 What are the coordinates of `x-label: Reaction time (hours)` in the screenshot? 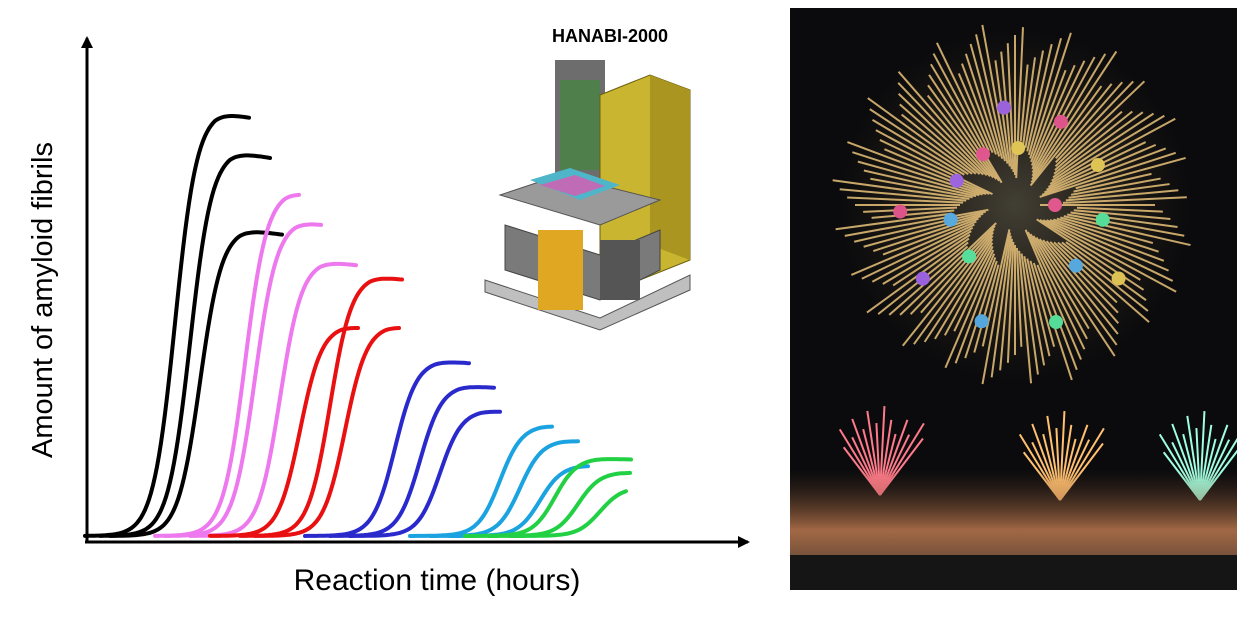 It's located at (437, 580).